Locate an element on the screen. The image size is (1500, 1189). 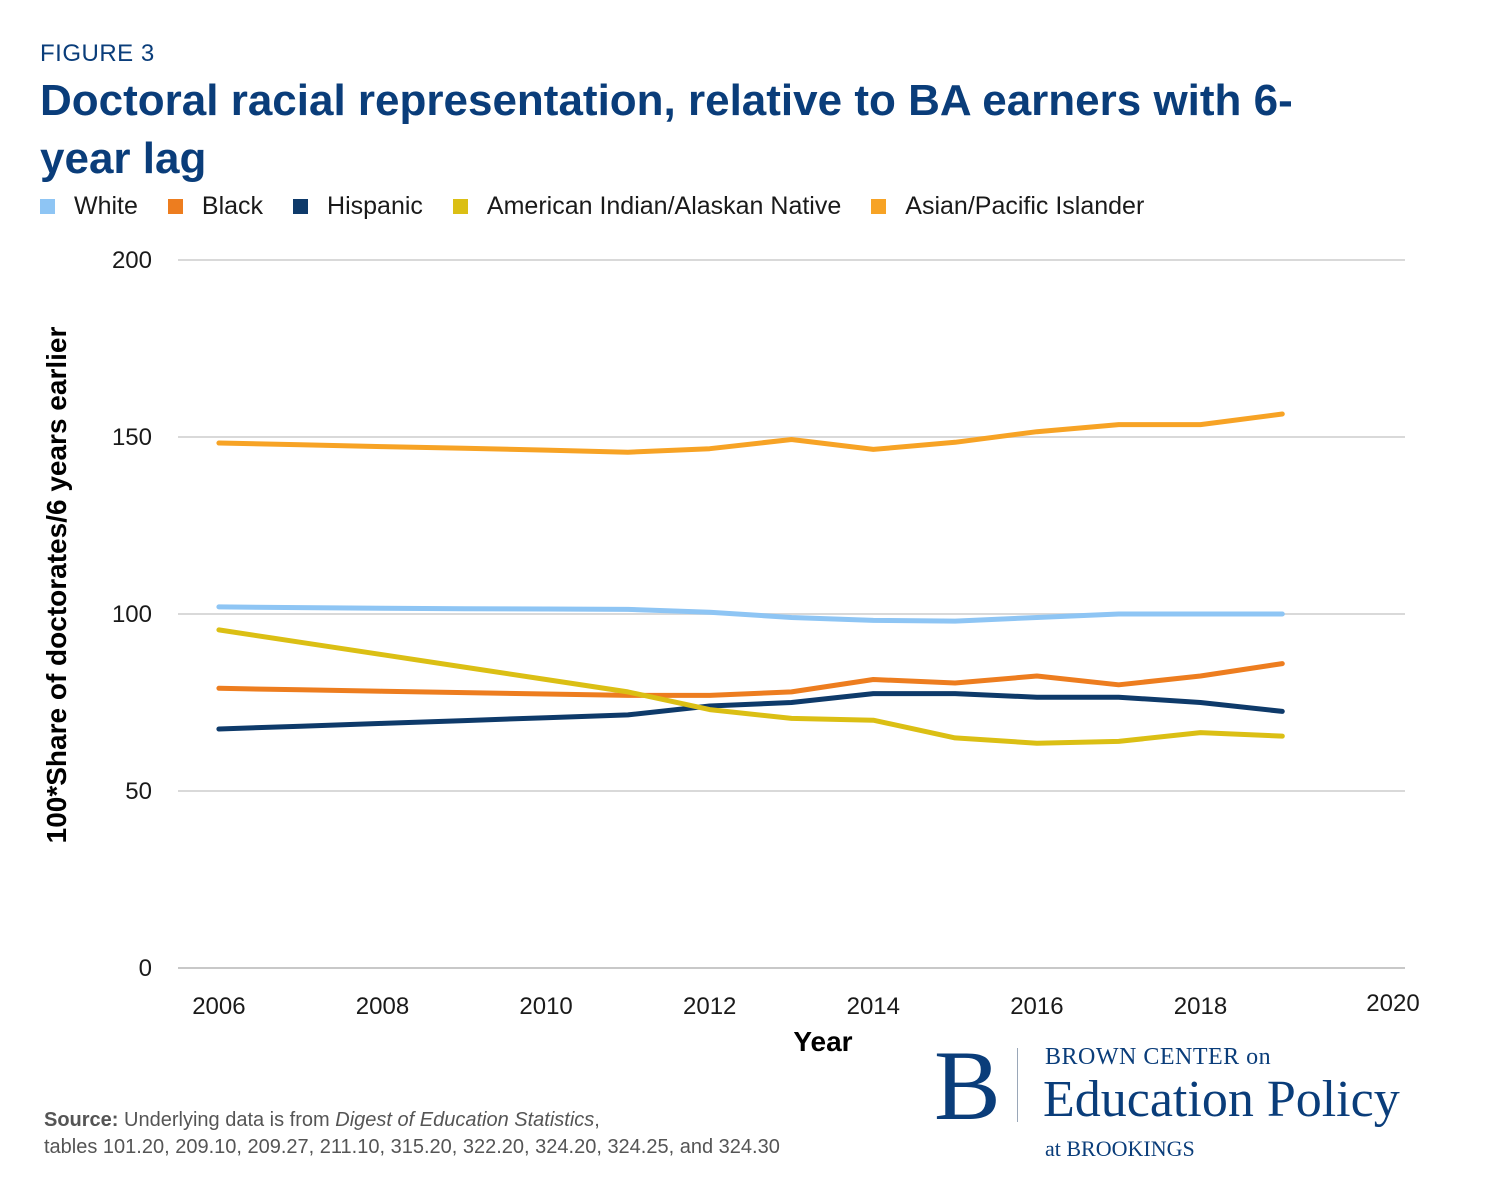
legend-item: Hispanic is located at coordinates (358, 206).